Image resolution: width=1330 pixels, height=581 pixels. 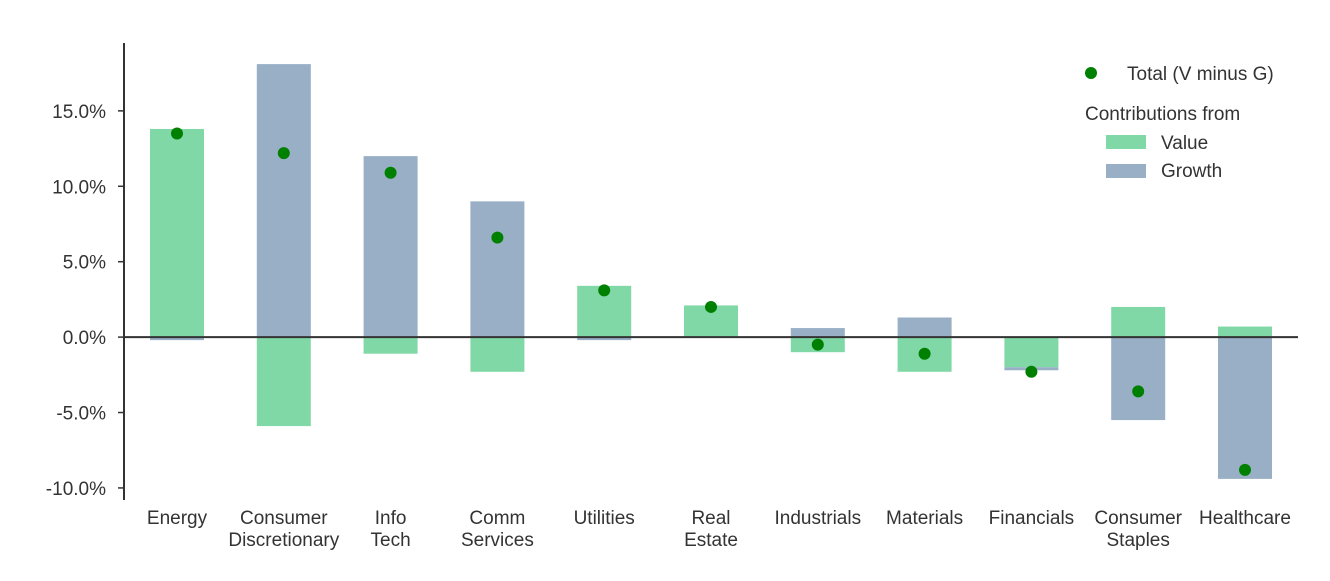 I want to click on legend-growth-label: Growth, so click(x=1191, y=171).